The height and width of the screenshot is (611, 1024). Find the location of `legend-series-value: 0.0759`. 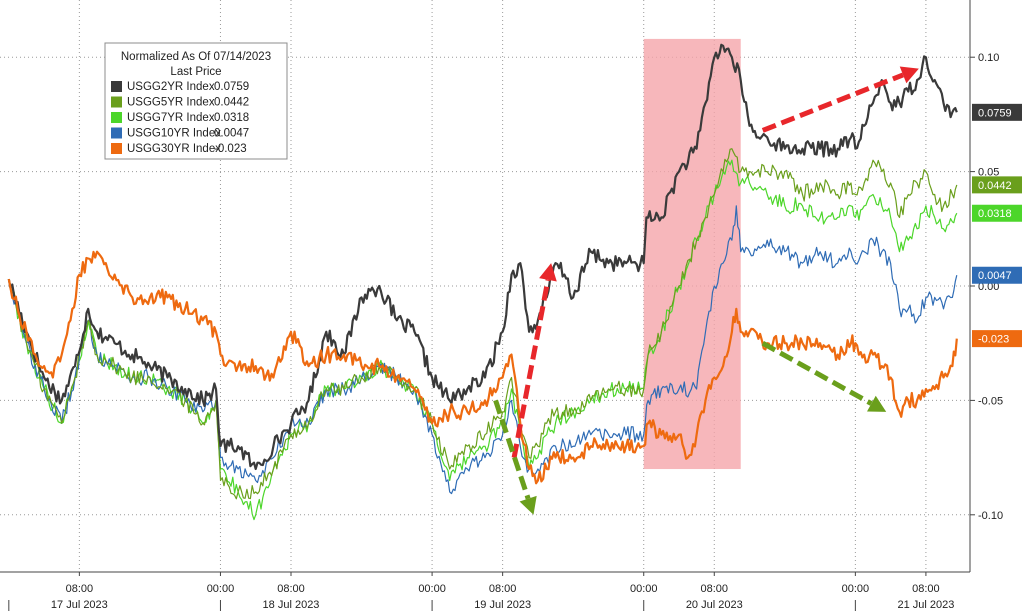

legend-series-value: 0.0759 is located at coordinates (231, 87).